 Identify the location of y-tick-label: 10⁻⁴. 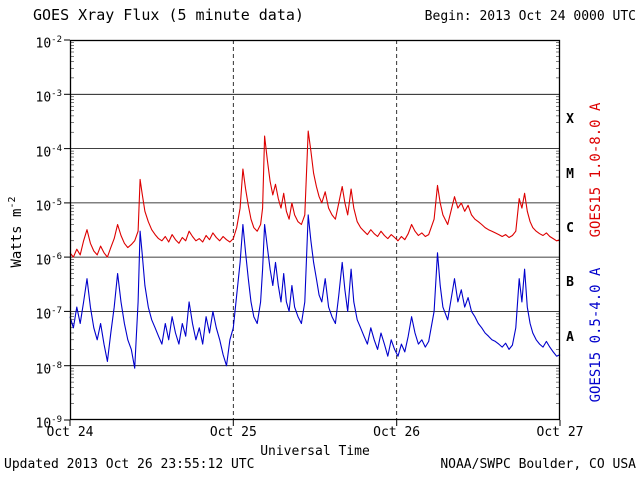
(49, 151).